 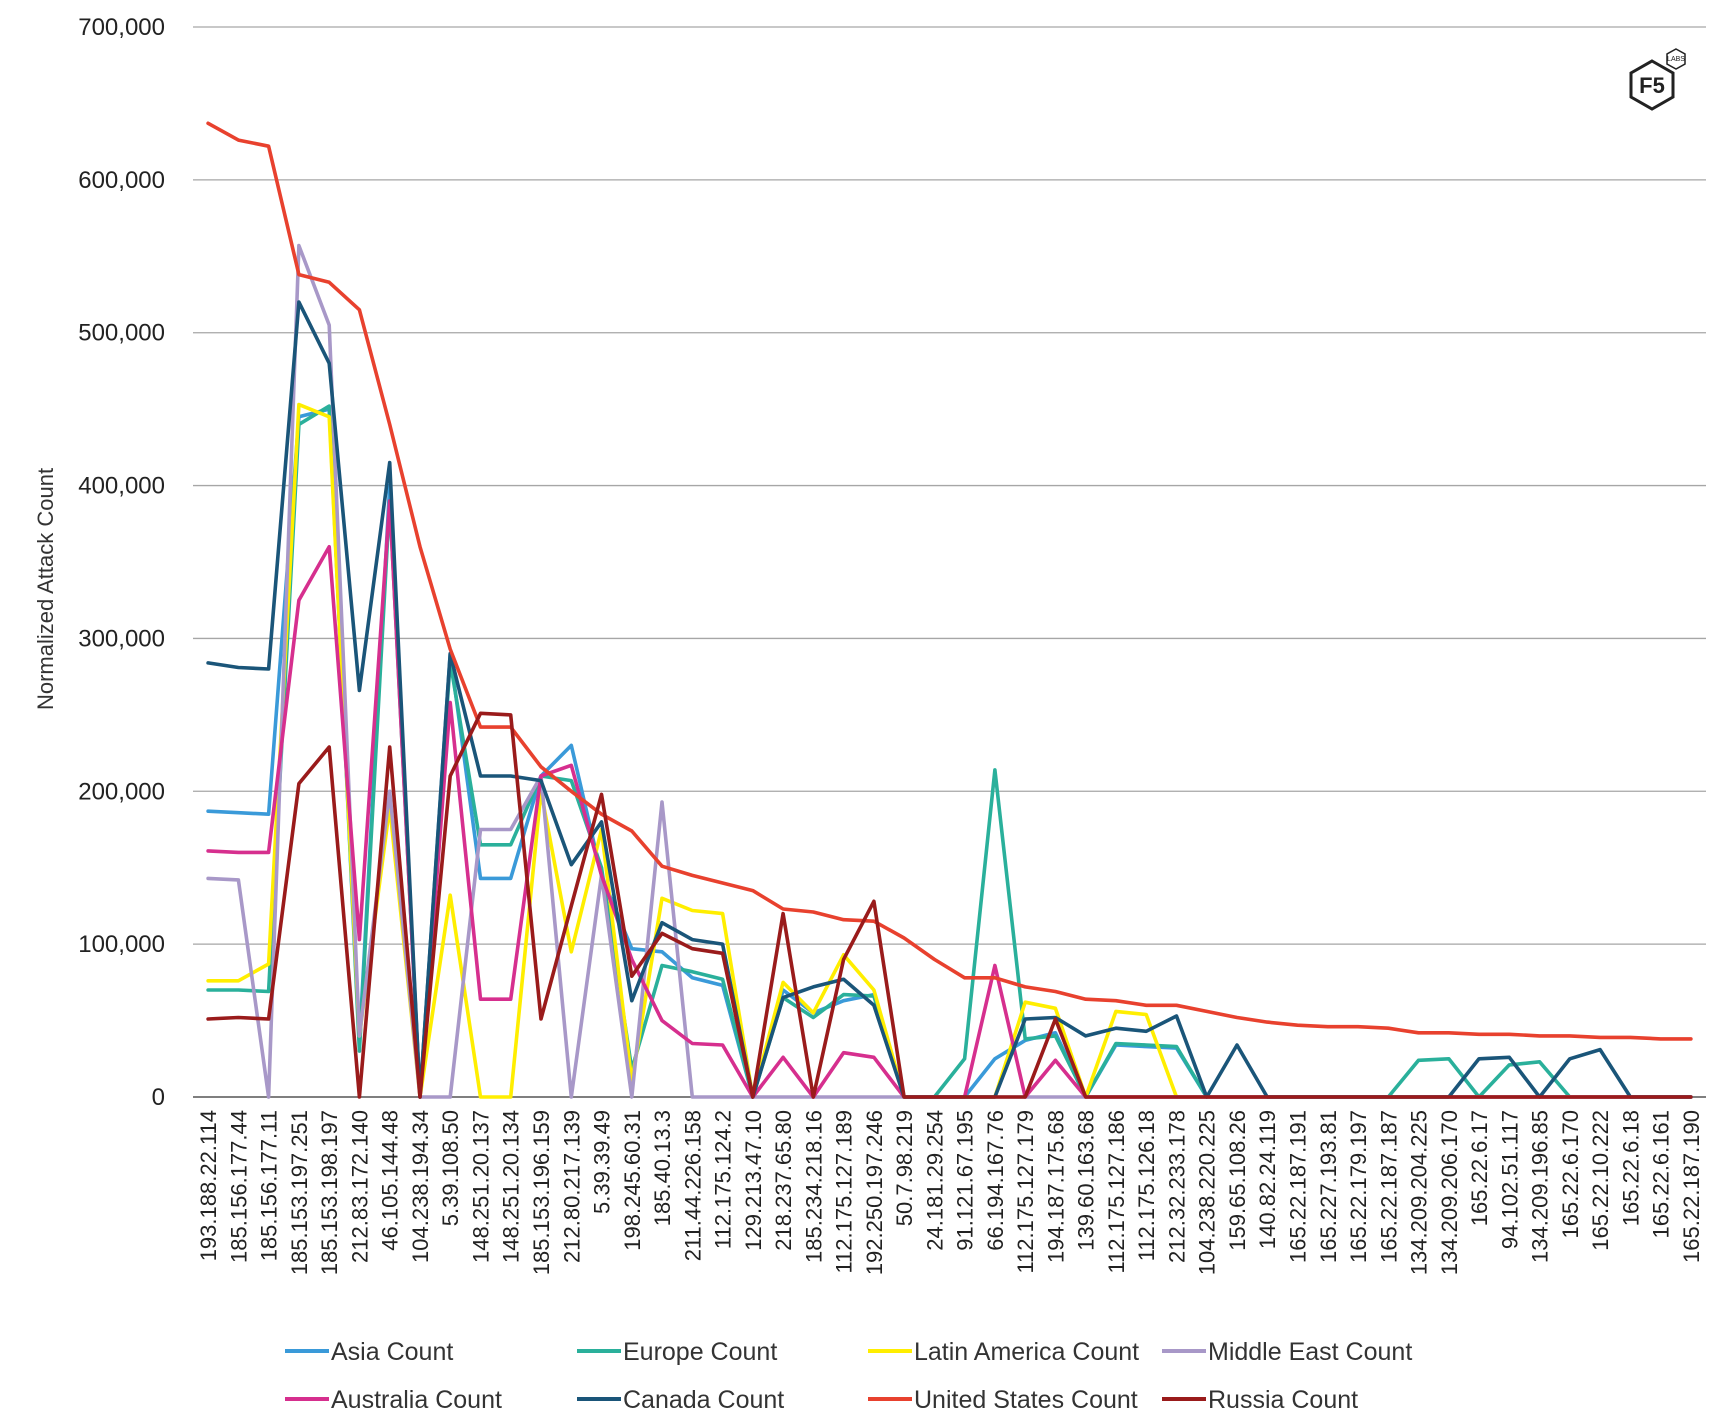 What do you see at coordinates (874, 1192) in the screenshot?
I see `x-tick-label: 192.250.197.246` at bounding box center [874, 1192].